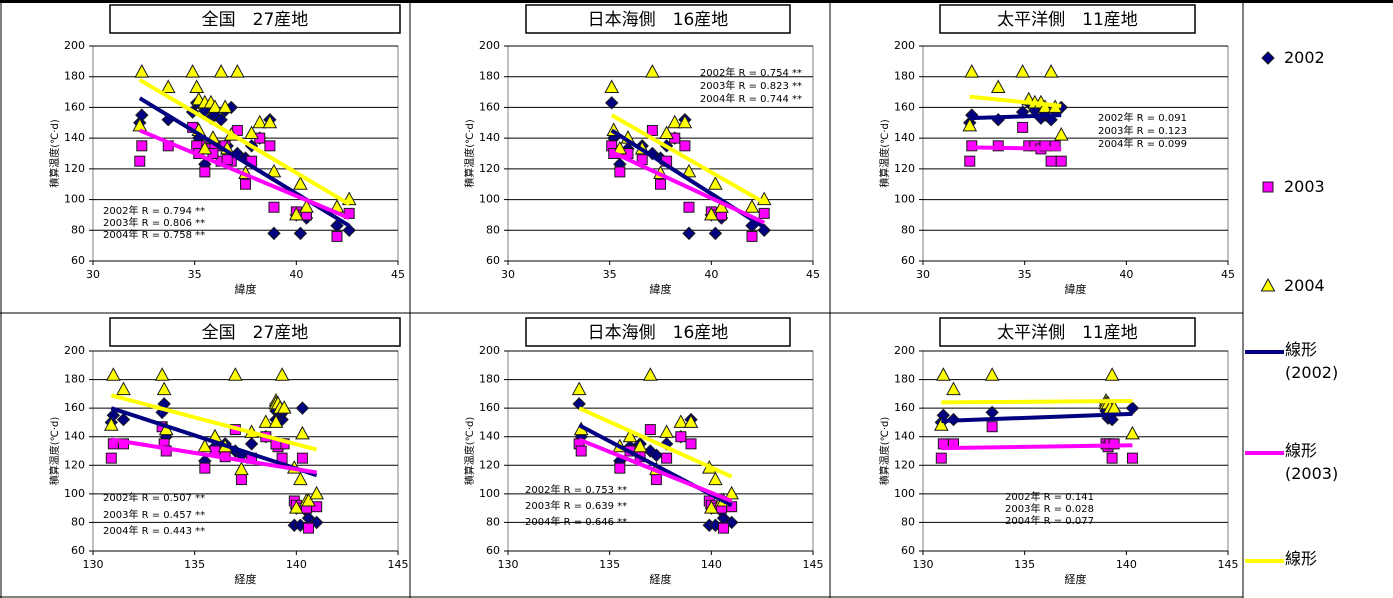 Image resolution: width=1393 pixels, height=598 pixels. Describe the element at coordinates (1142, 130) in the screenshot. I see `annotation: 2003年 R = 0.123` at that location.